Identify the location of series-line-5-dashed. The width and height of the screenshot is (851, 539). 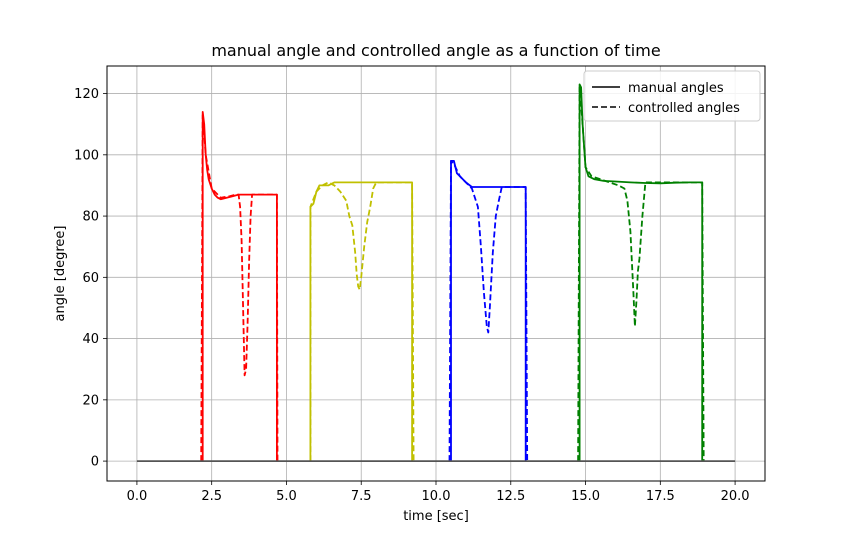
(488, 310).